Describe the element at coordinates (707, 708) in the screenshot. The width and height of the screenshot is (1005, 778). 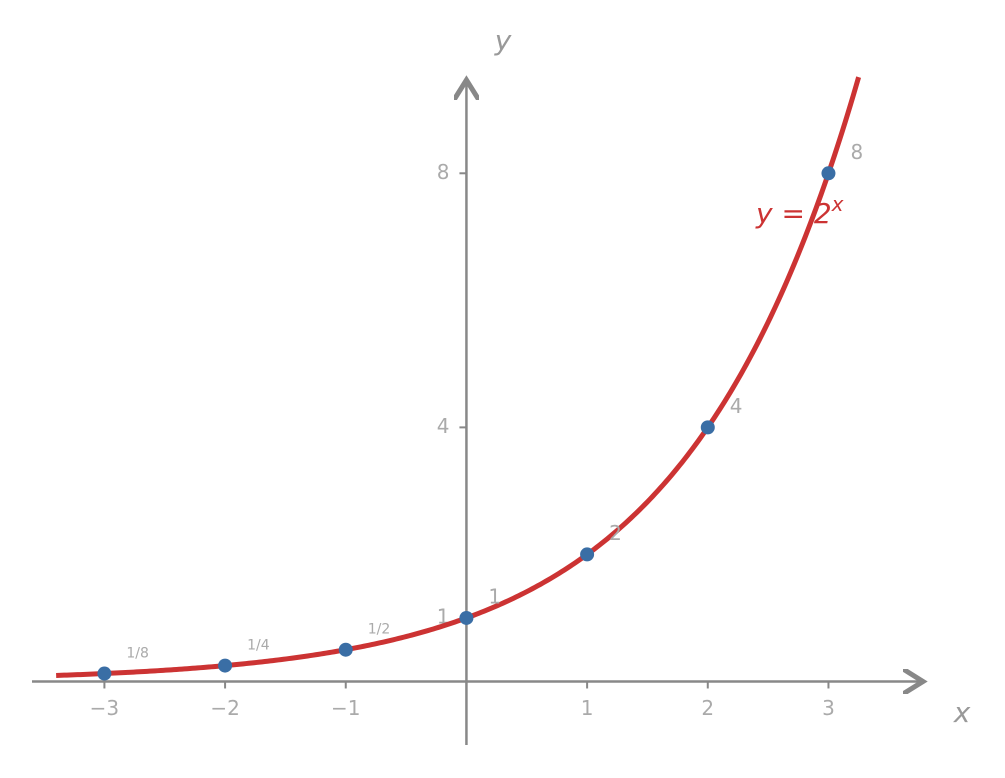
I see `x-tick-label: 2` at that location.